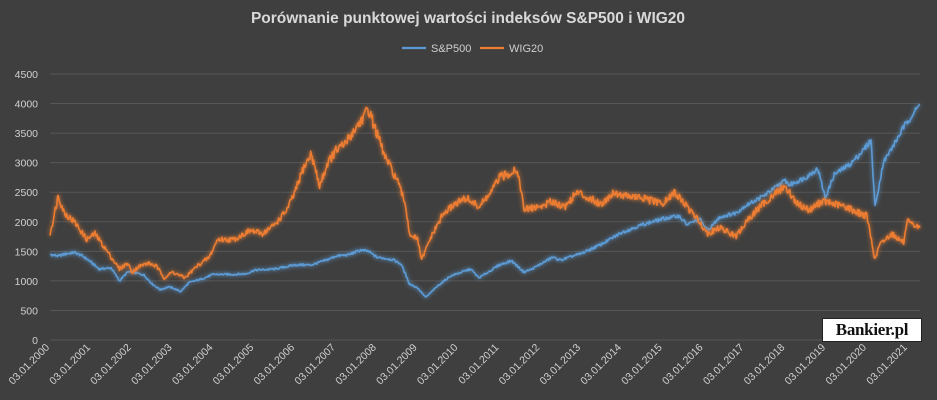 The height and width of the screenshot is (400, 937). I want to click on x-tick-label: 03.01.2013, so click(560, 365).